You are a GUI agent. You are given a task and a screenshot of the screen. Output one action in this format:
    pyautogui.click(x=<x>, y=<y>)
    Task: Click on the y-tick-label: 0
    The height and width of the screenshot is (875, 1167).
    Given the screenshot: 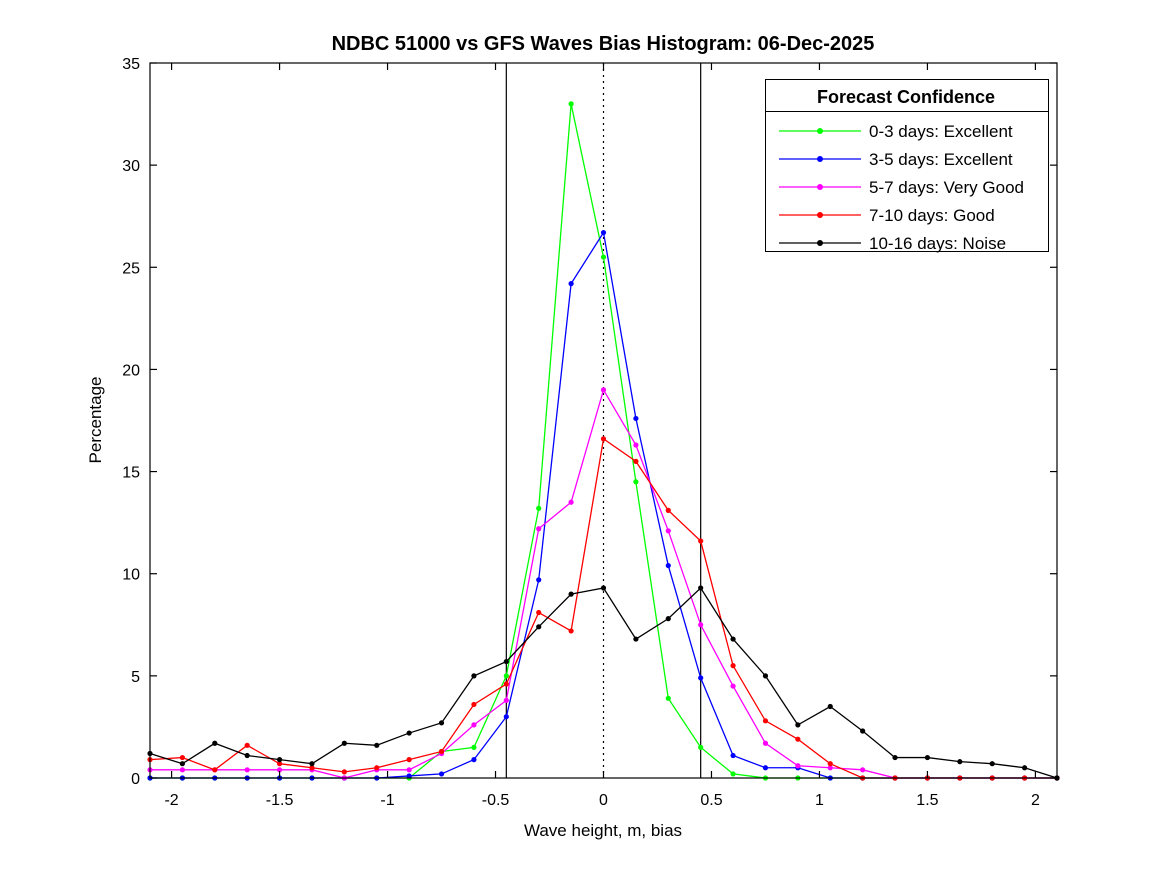 What is the action you would take?
    pyautogui.click(x=135, y=779)
    